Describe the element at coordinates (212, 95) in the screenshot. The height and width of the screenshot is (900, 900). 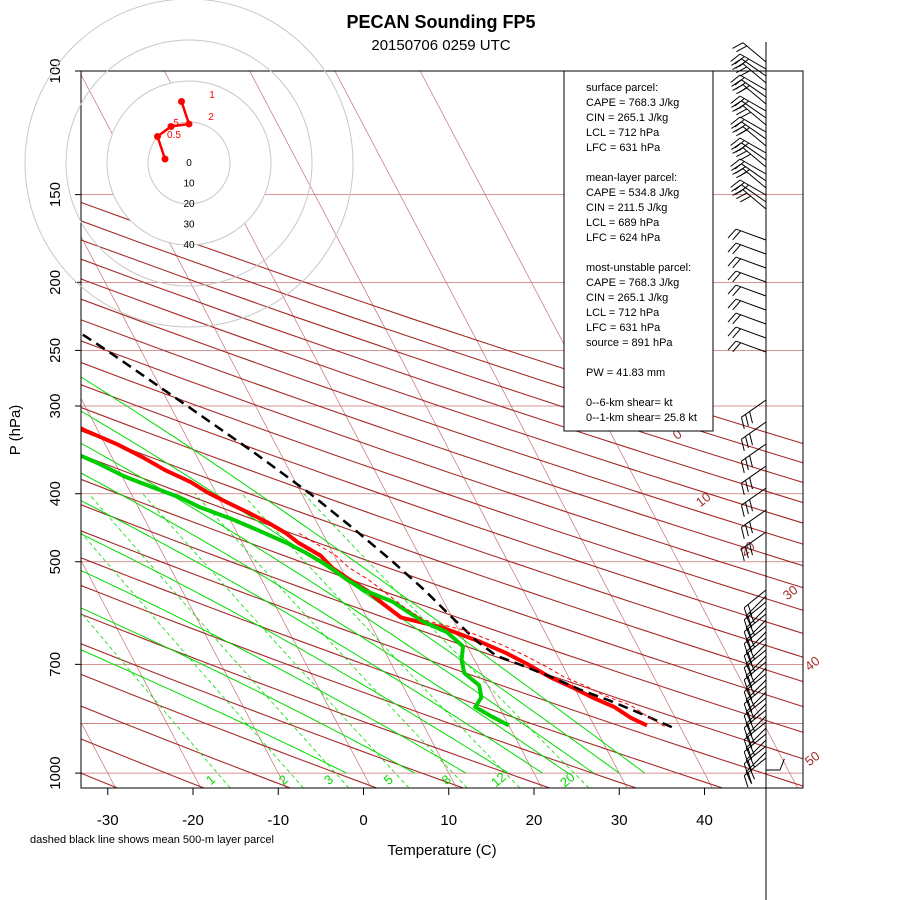
I see `hodograph-point-label: 1` at that location.